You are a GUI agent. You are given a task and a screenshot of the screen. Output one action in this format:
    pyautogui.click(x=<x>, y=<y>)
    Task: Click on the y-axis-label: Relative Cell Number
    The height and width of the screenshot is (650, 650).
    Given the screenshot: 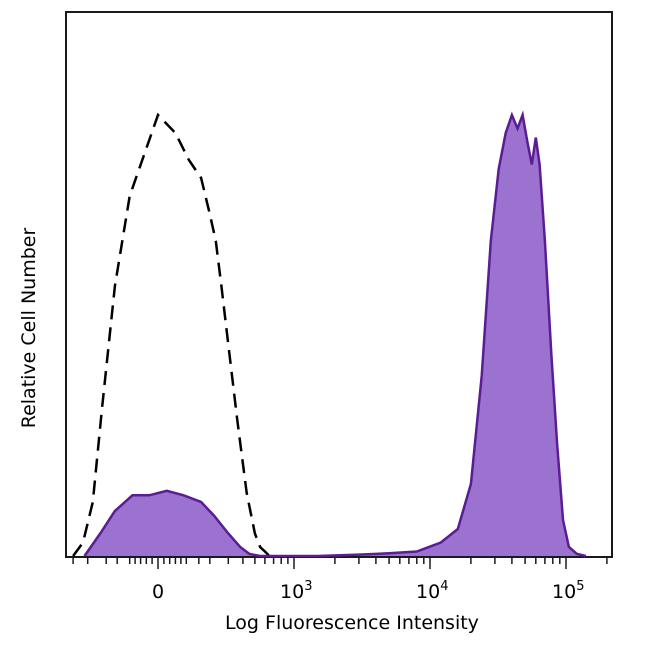 What is the action you would take?
    pyautogui.click(x=29, y=328)
    